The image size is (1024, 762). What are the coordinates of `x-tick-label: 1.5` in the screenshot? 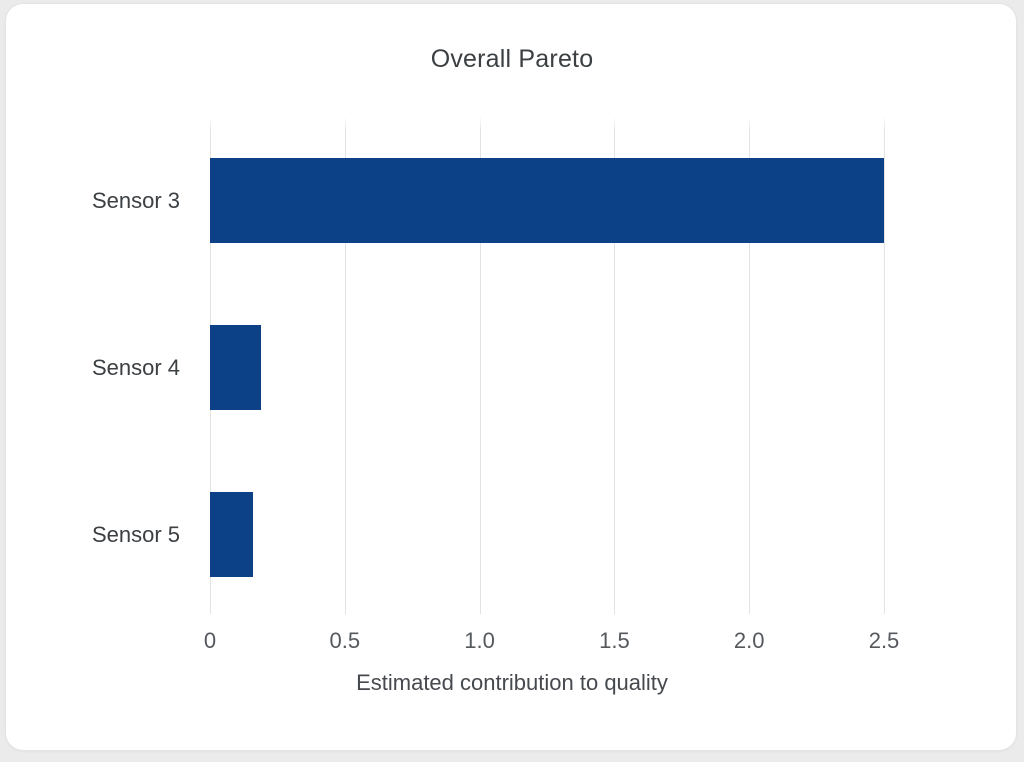 It's located at (614, 640).